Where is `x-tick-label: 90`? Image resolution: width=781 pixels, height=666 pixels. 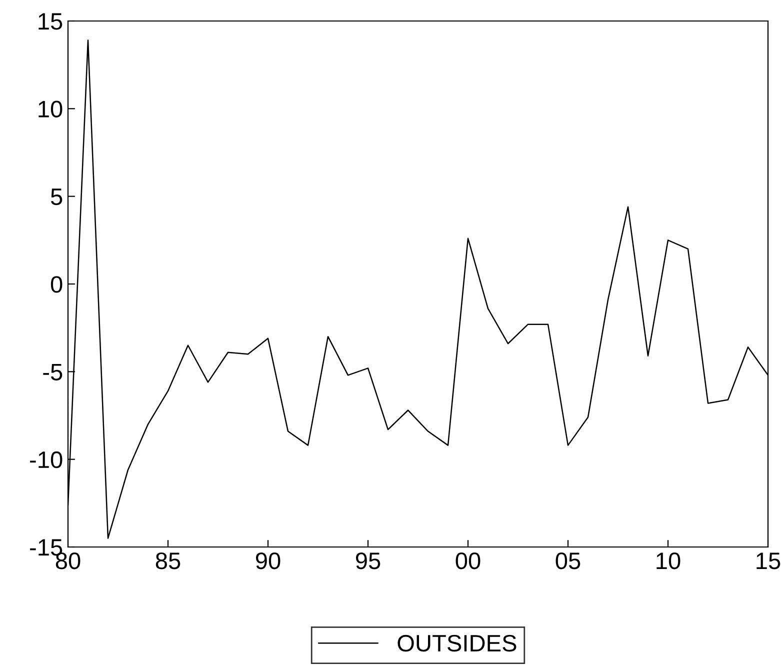 x-tick-label: 90 is located at coordinates (268, 561).